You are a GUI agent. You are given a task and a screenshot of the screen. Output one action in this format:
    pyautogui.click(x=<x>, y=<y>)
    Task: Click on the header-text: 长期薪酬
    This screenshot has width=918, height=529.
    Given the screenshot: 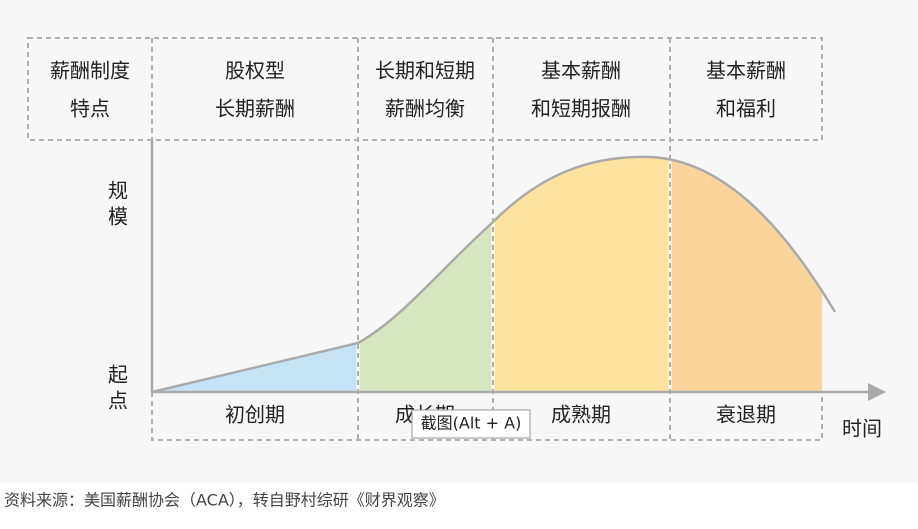 What is the action you would take?
    pyautogui.click(x=255, y=109)
    